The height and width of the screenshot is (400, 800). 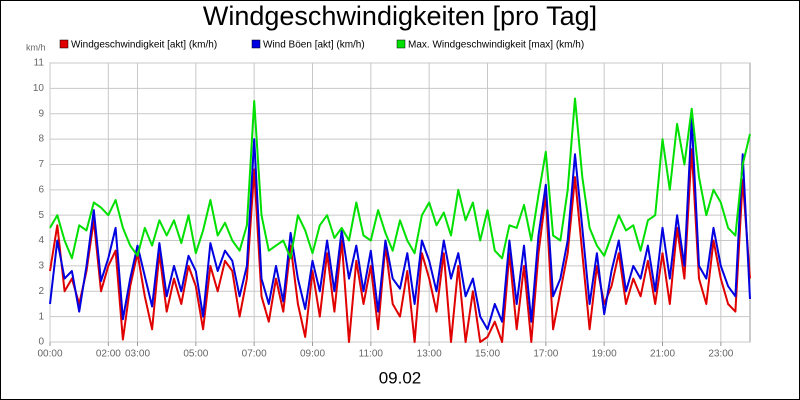 What do you see at coordinates (487, 354) in the screenshot?
I see `x-tick-label: 15:00` at bounding box center [487, 354].